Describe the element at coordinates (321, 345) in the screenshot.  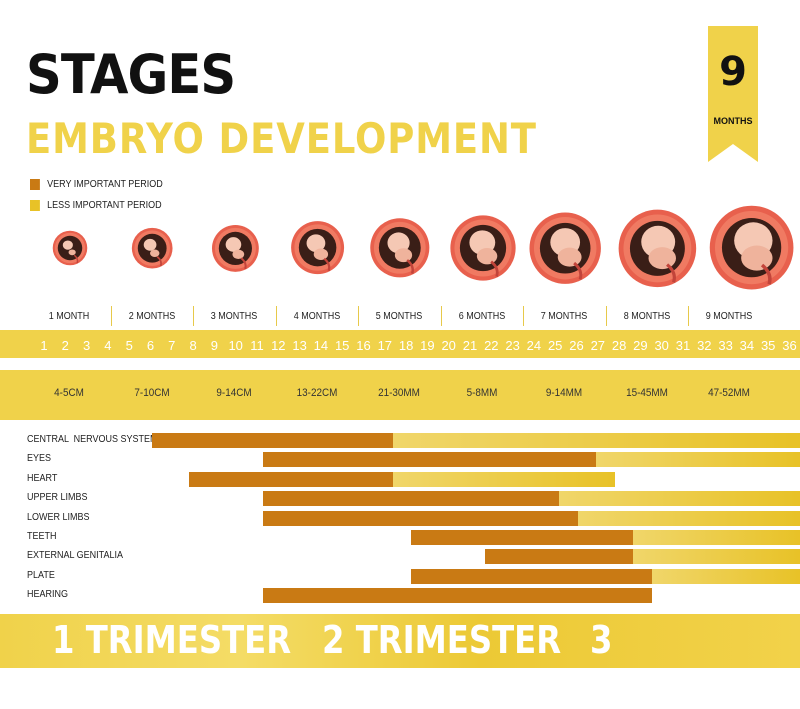
I see `week-number: 14` at that location.